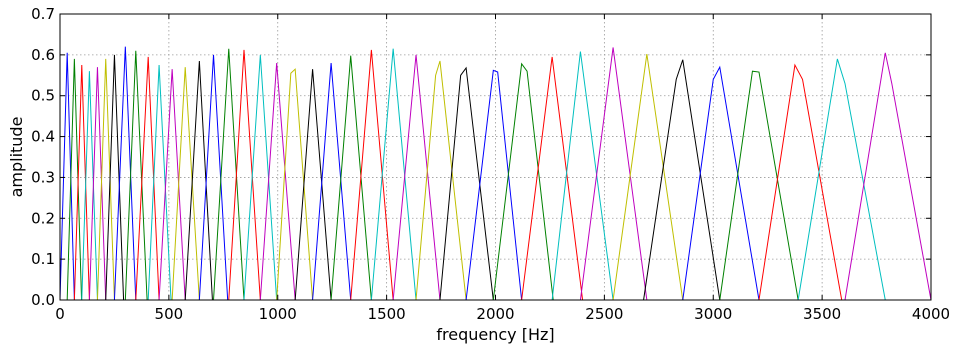  What do you see at coordinates (713, 314) in the screenshot?
I see `x-tick-label: 3000` at bounding box center [713, 314].